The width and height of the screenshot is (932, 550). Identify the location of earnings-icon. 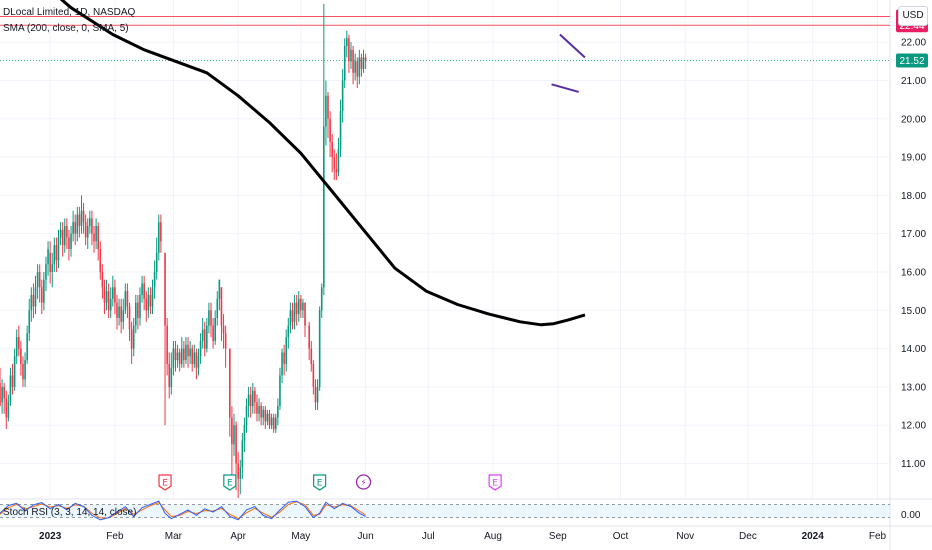
(320, 482).